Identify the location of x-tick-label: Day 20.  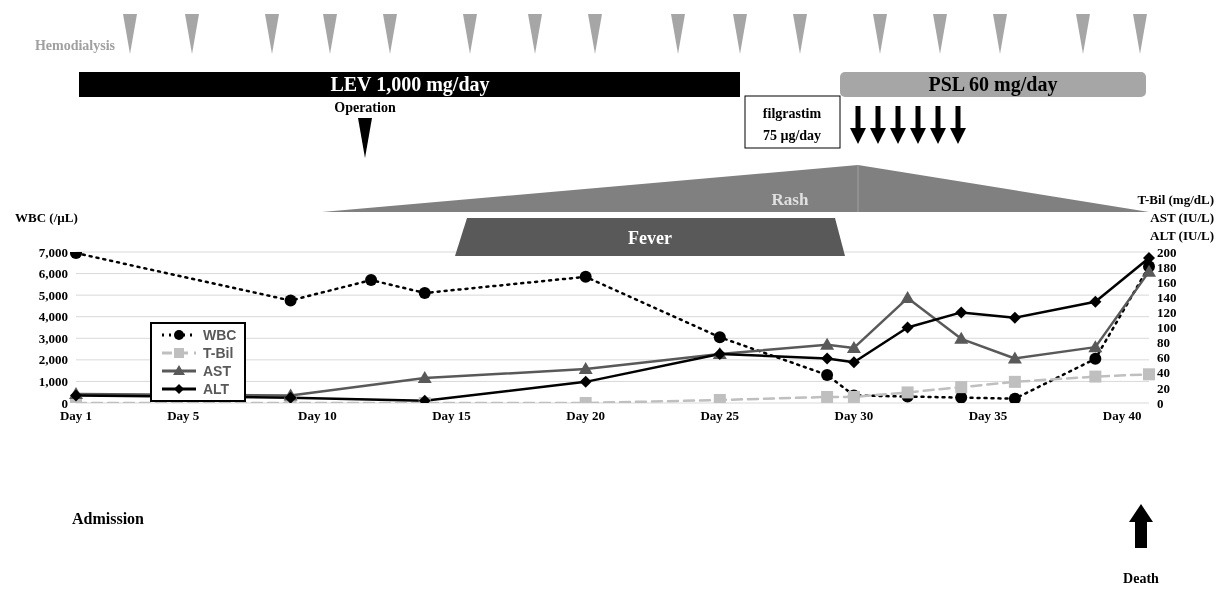
(585, 416).